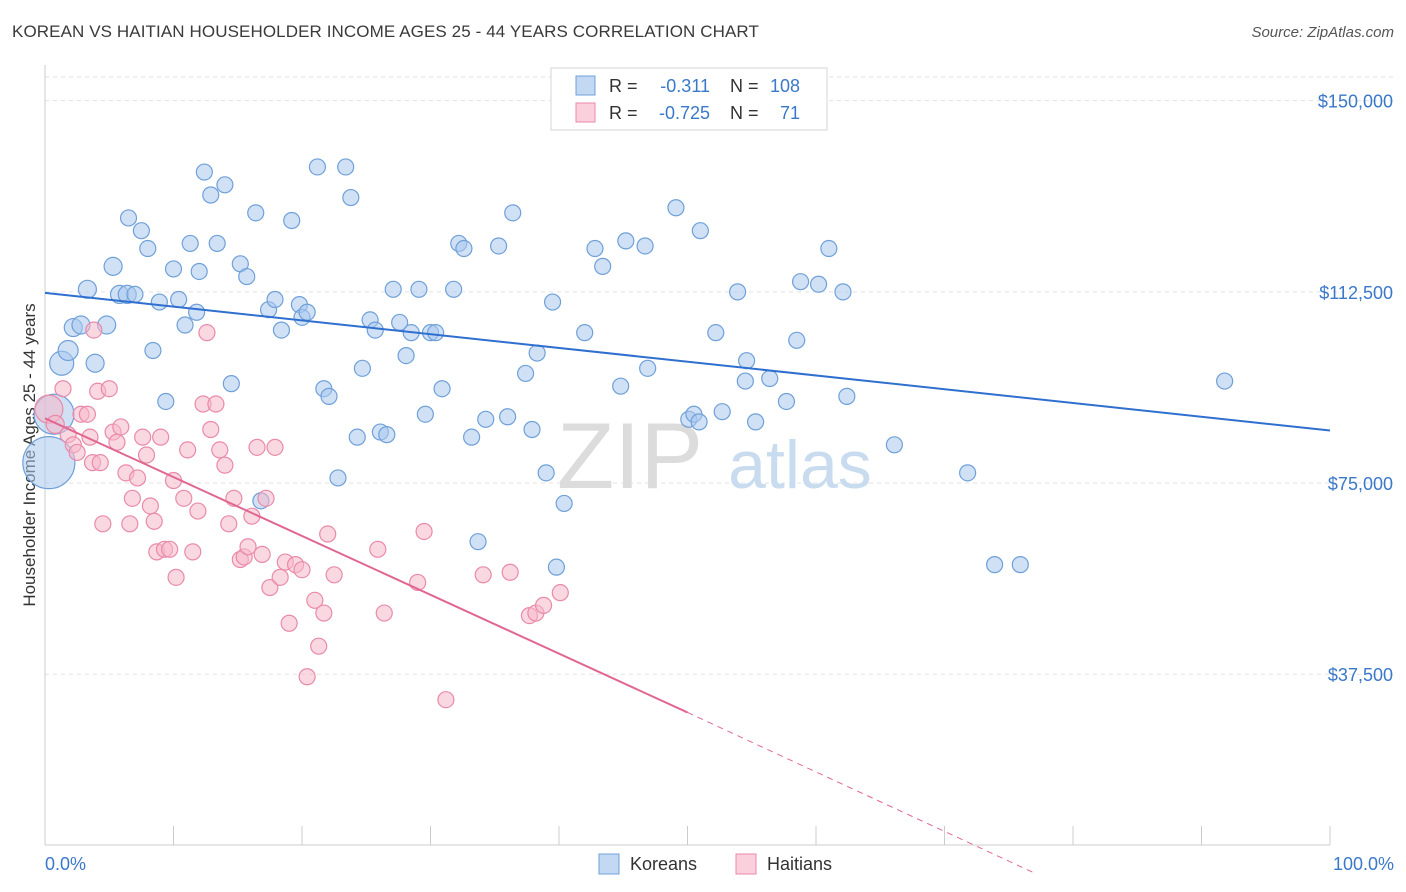  What do you see at coordinates (799, 864) in the screenshot?
I see `series-legend-label-haitians: Haitians` at bounding box center [799, 864].